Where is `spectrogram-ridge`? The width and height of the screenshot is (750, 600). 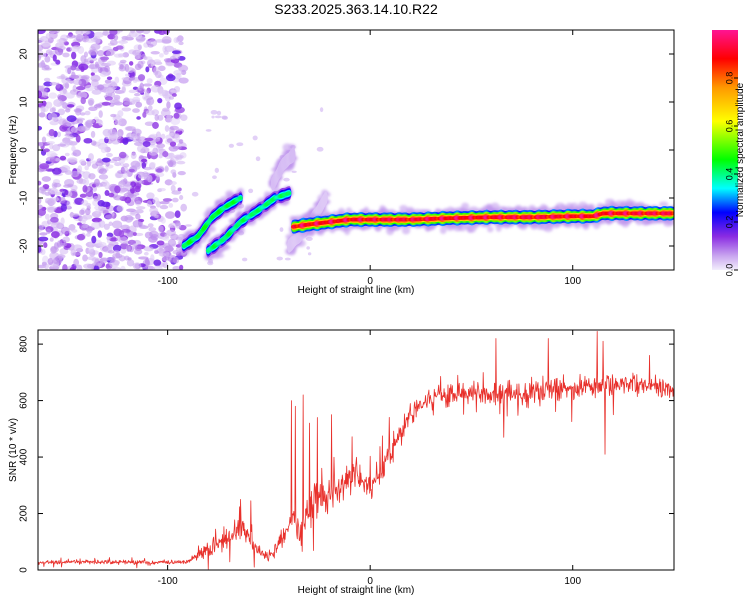 spectrogram-ridge is located at coordinates (283, 167).